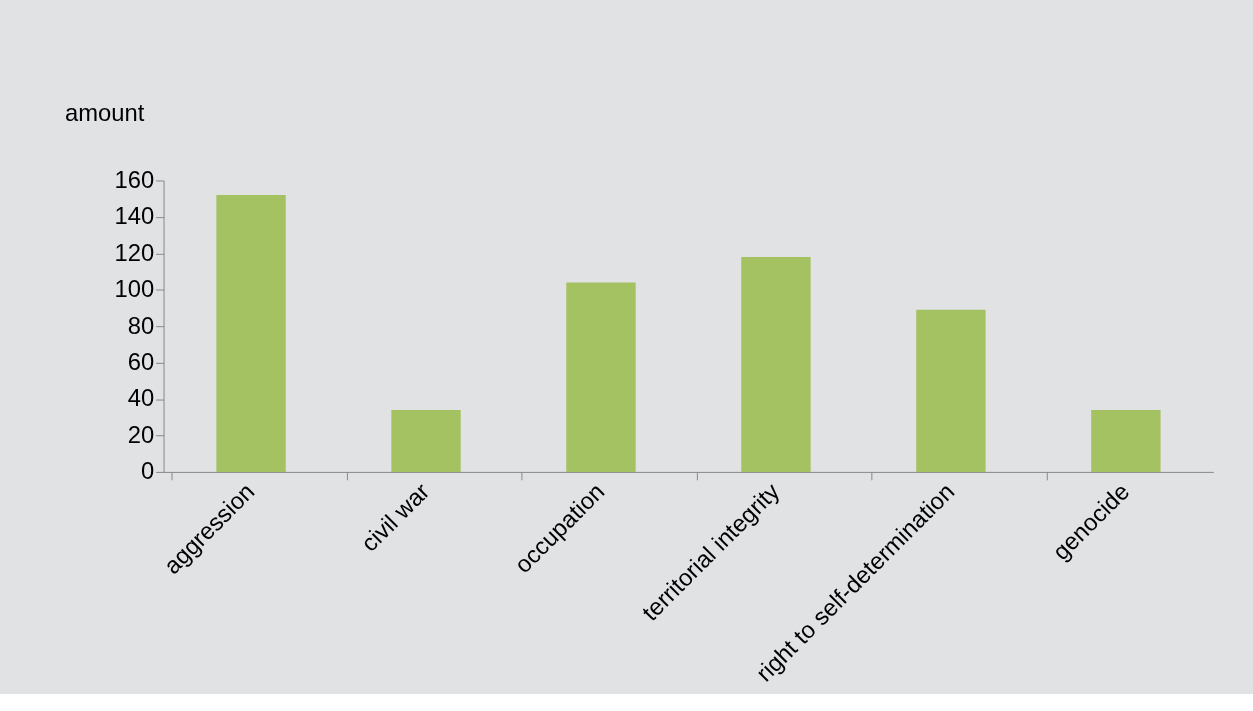  What do you see at coordinates (134, 179) in the screenshot?
I see `y-tick-label: 160` at bounding box center [134, 179].